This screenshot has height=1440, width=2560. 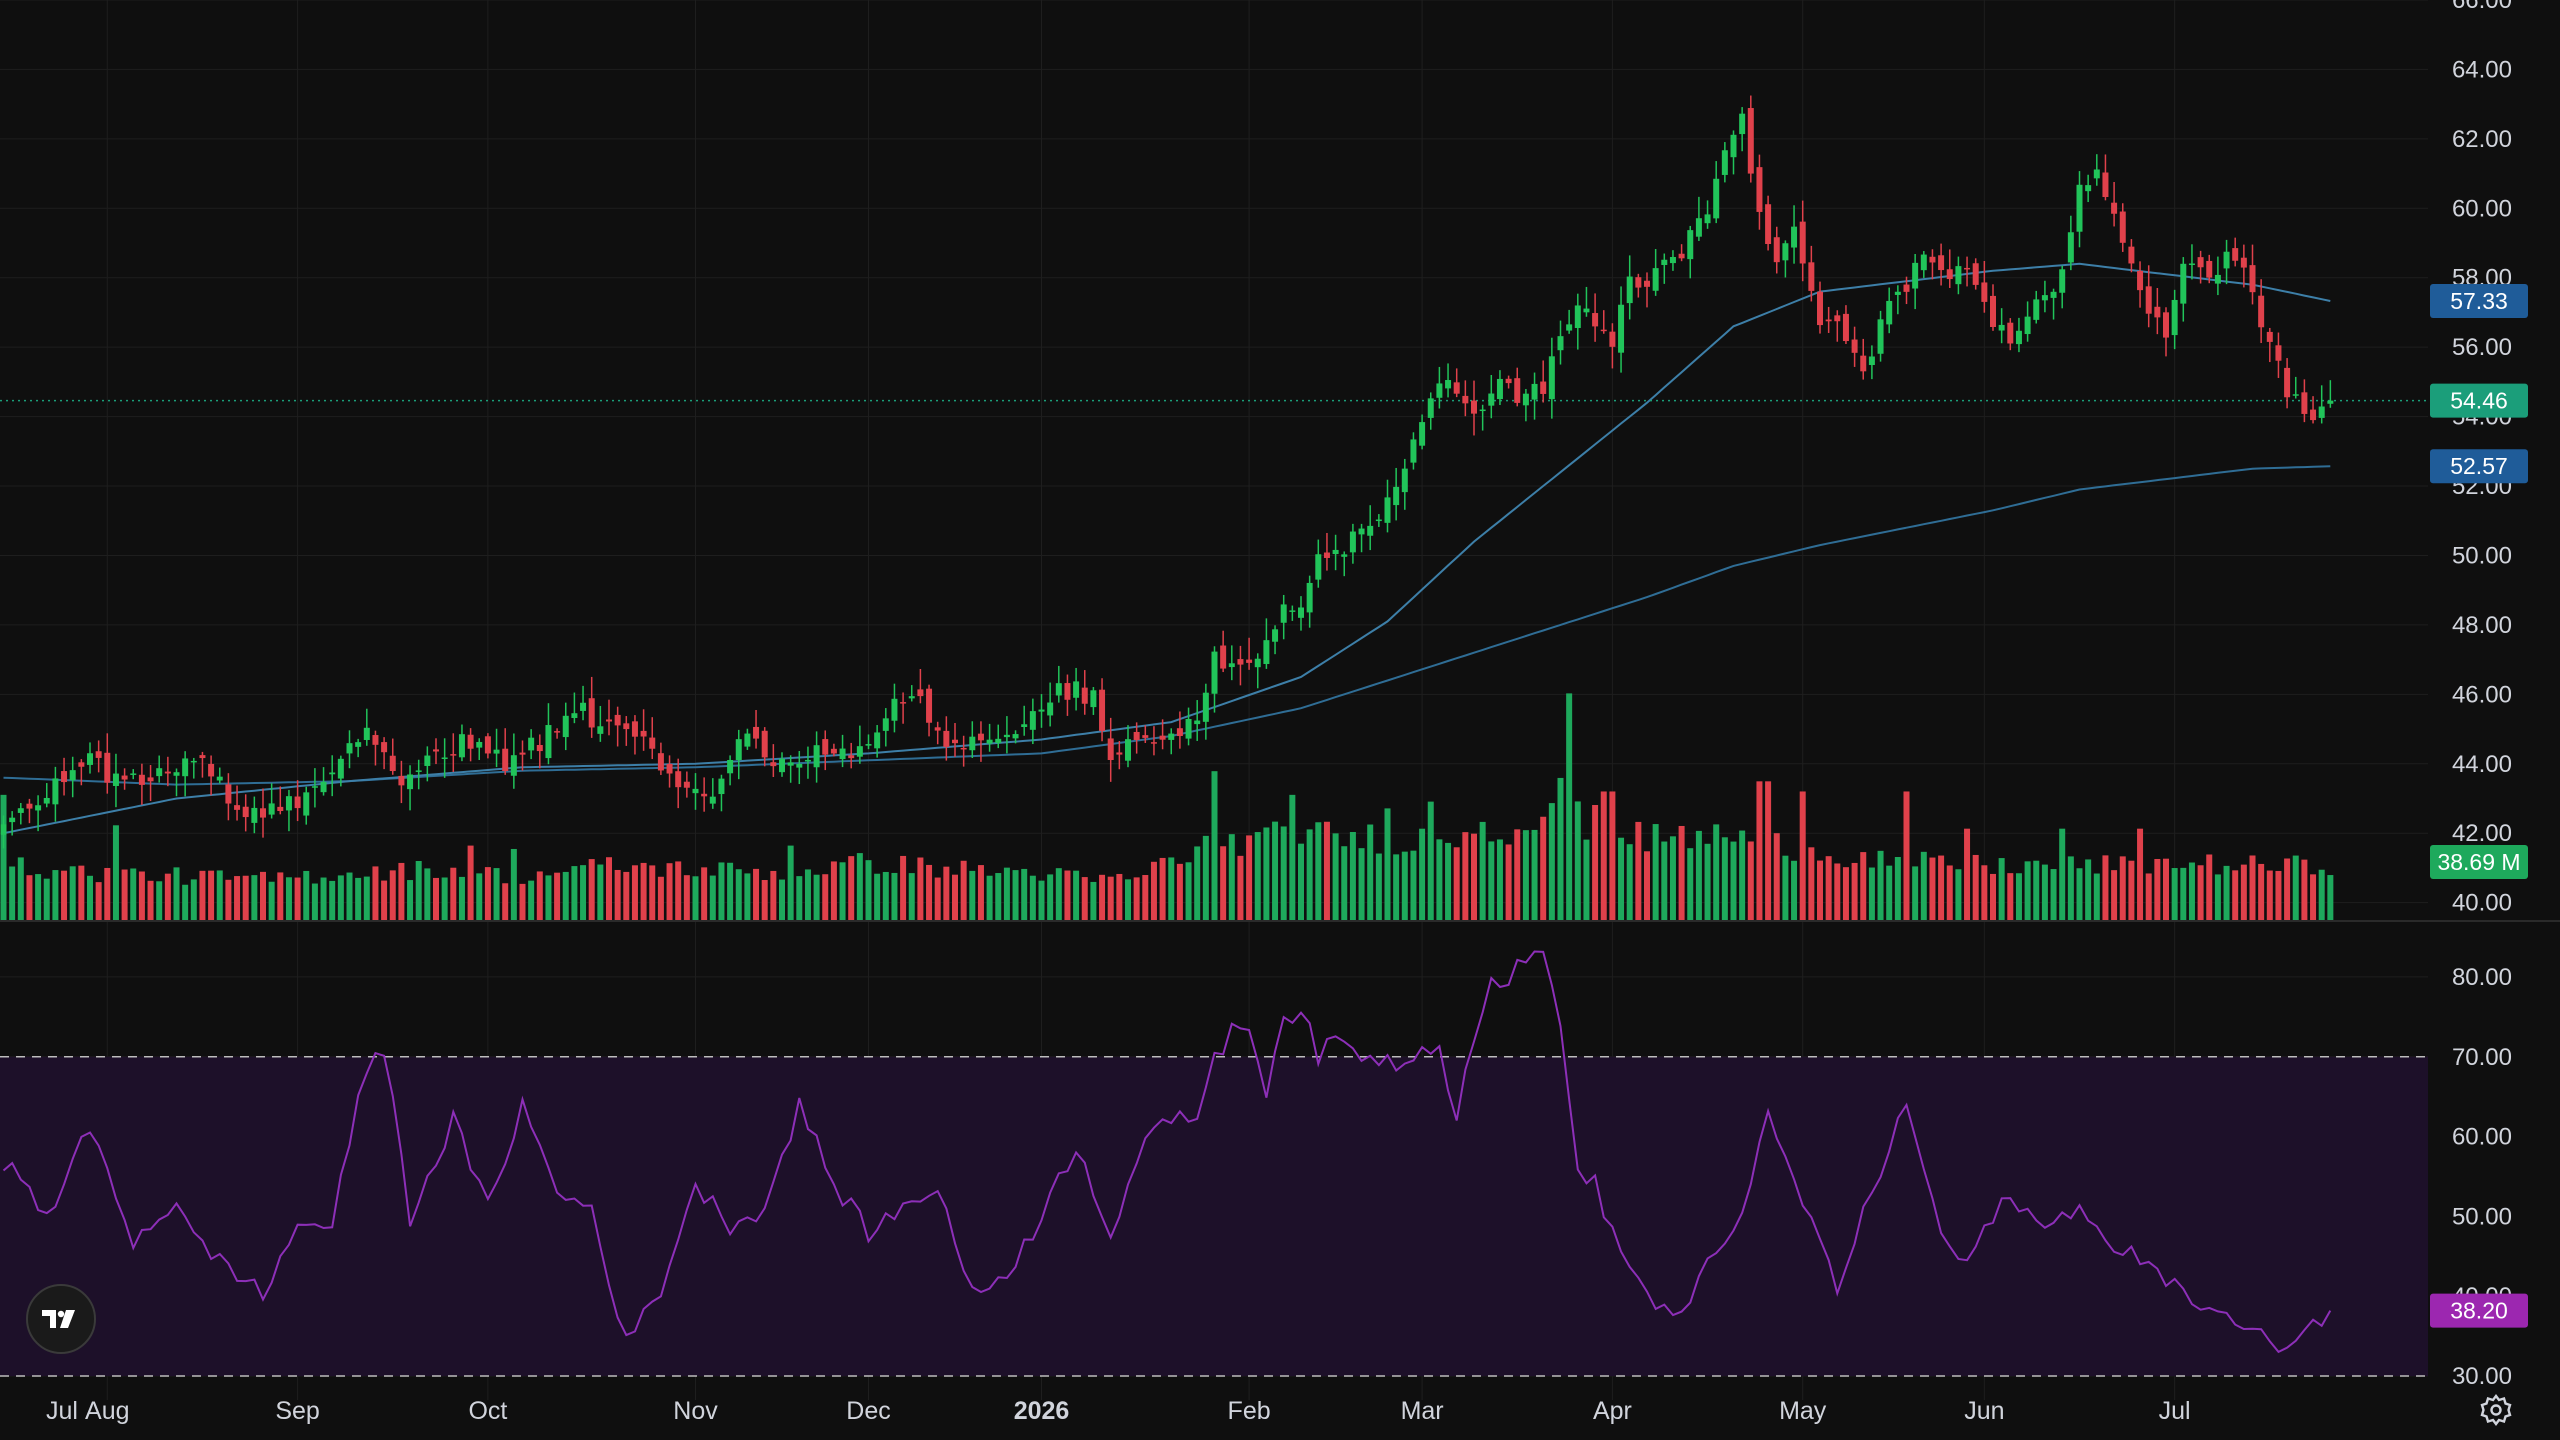 I want to click on time-tick-label: Nov, so click(x=695, y=1411).